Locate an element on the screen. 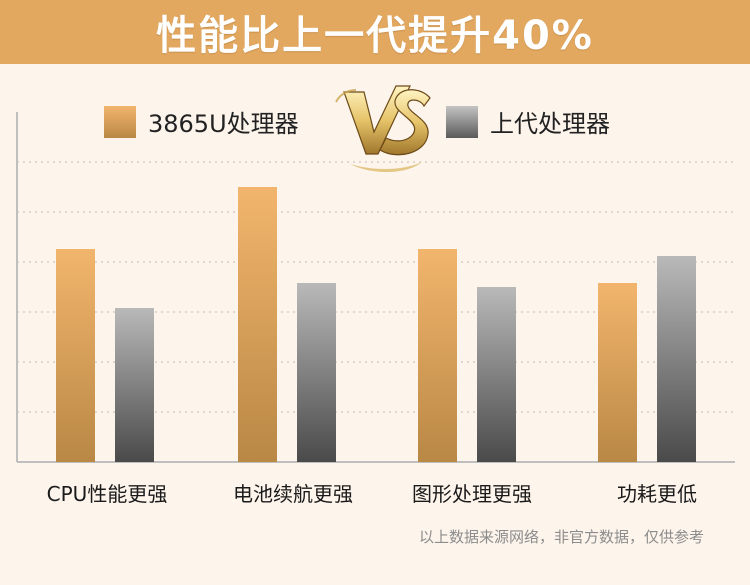 This screenshot has width=750, height=585. legend-item-old: 上代处理器 is located at coordinates (528, 121).